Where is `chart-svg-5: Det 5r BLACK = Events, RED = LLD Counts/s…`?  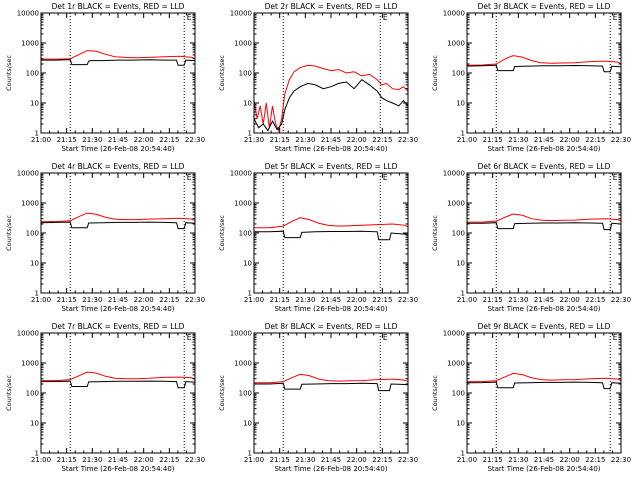
chart-svg-5: Det 5r BLACK = Events, RED = LLD Counts/s… is located at coordinates (318, 237).